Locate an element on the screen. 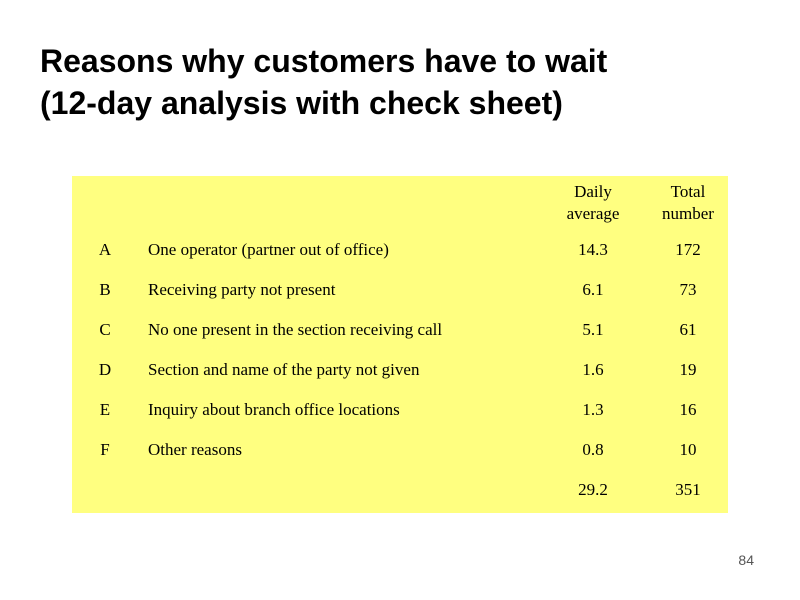 This screenshot has height=600, width=800. slide-title-line-2: (12-day analysis with check sheet) is located at coordinates (301, 103).